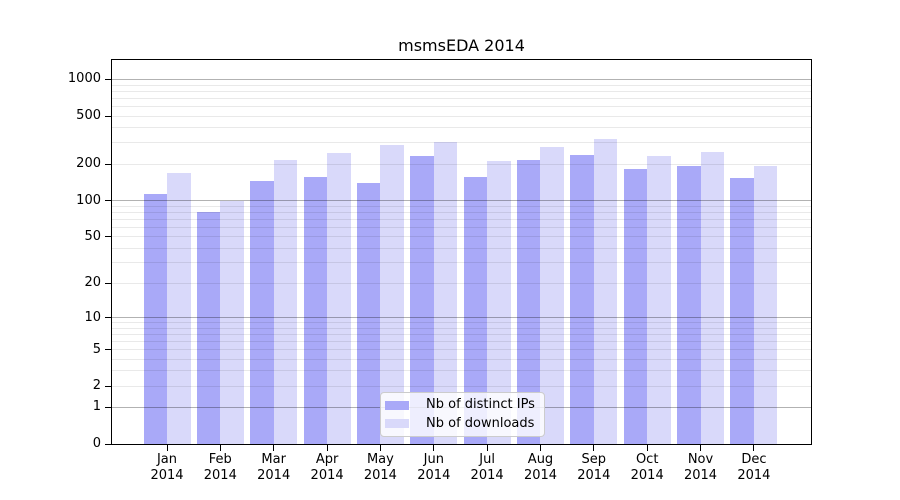  I want to click on bar-downloads-jan, so click(179, 308).